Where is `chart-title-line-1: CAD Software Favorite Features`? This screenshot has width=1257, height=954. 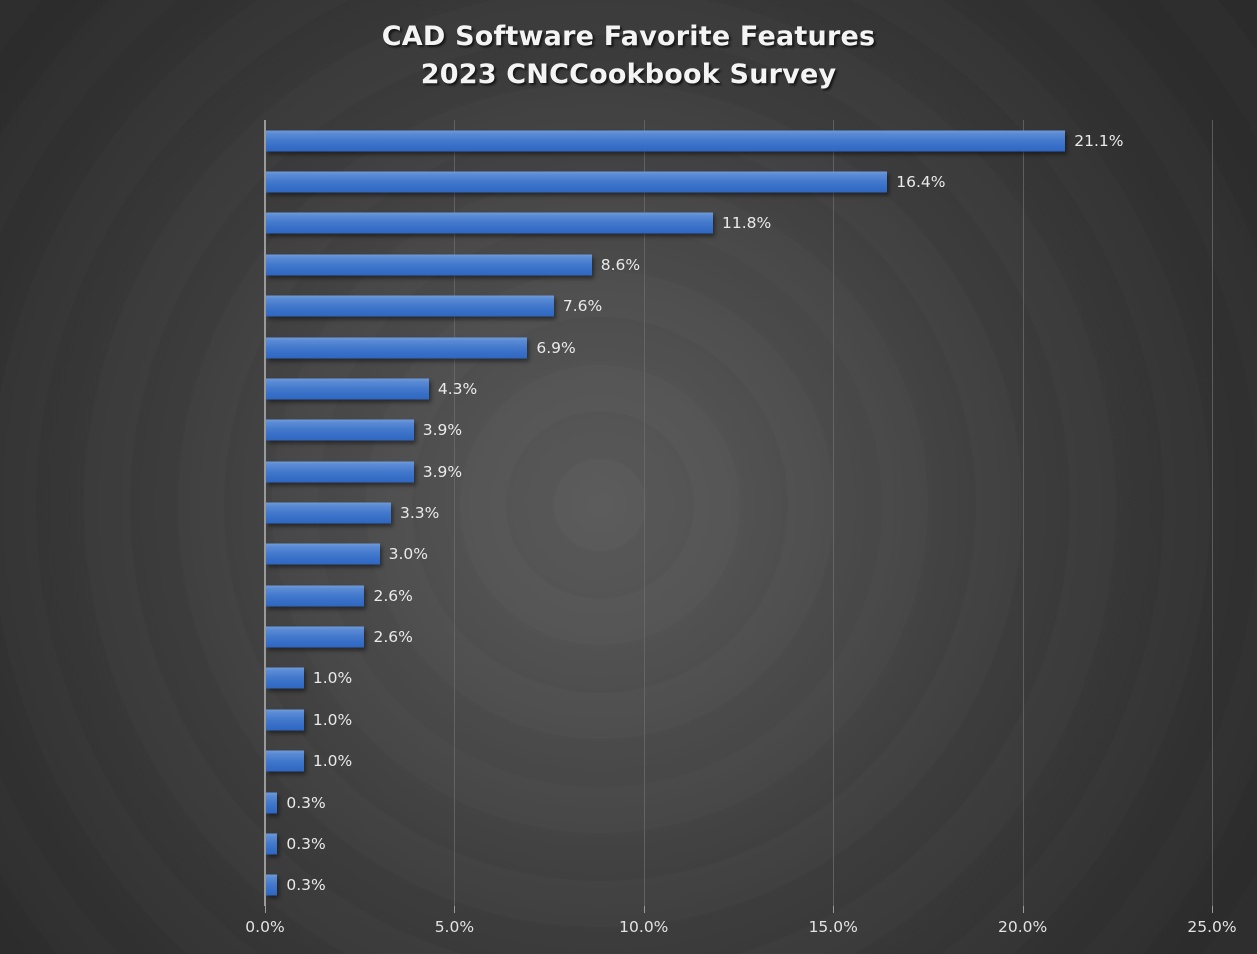
chart-title-line-1: CAD Software Favorite Features is located at coordinates (628, 36).